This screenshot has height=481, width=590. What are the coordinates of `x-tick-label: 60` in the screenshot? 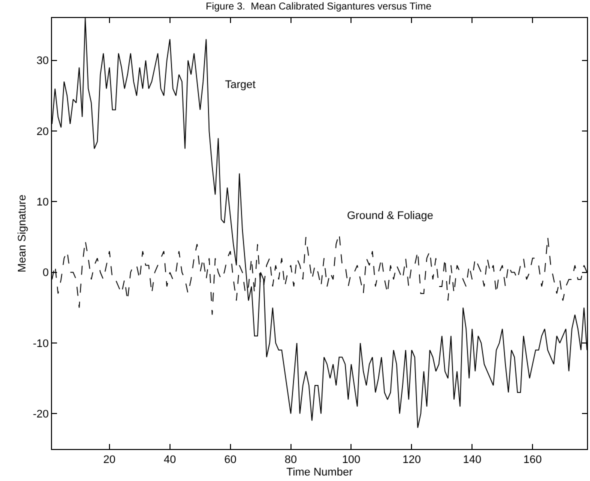 It's located at (230, 460).